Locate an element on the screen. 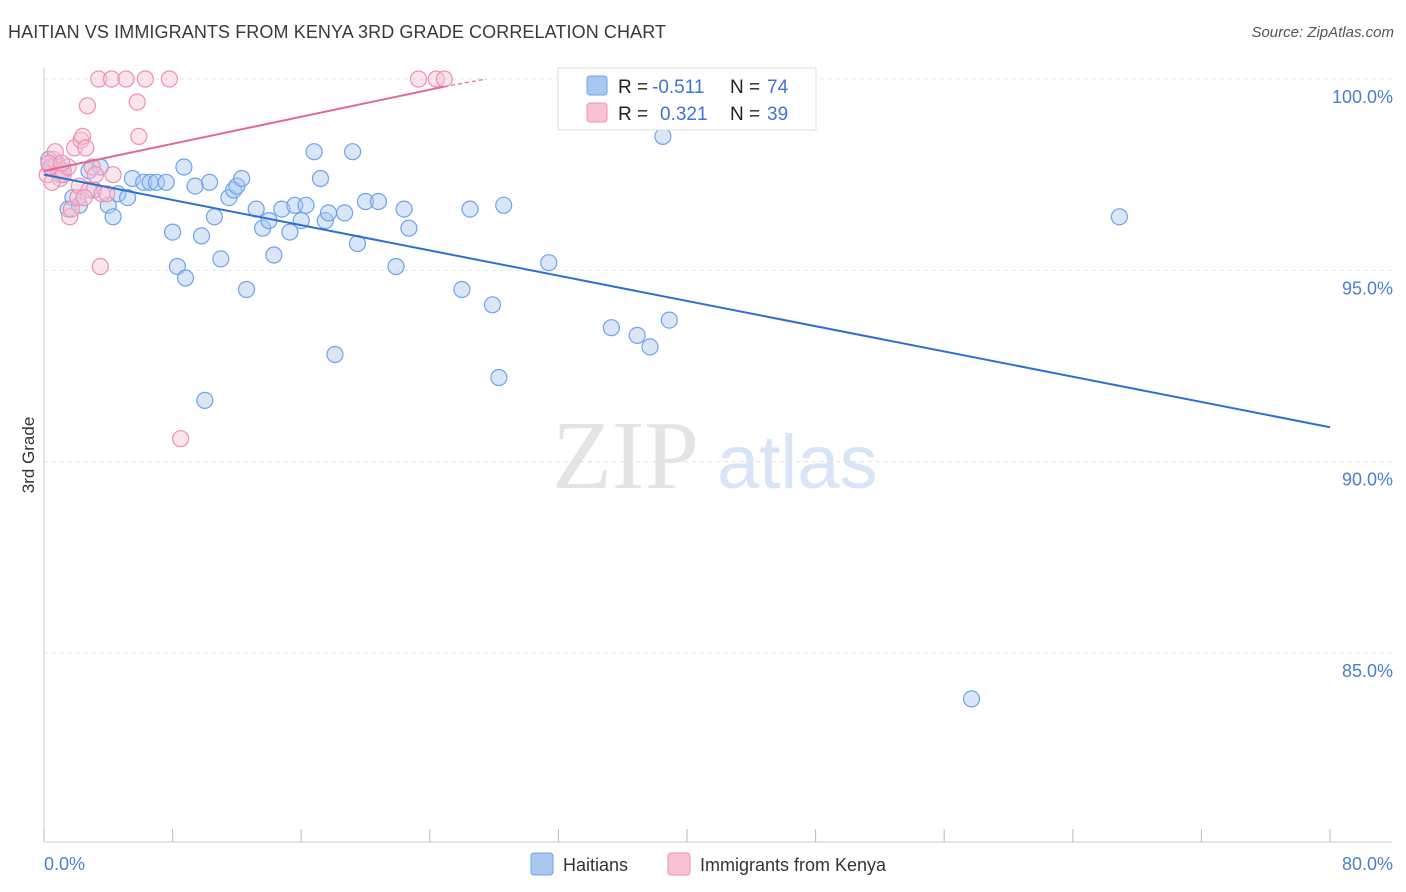  y-tick-labels: 85.0% 90.0% 95.0% 100.0% is located at coordinates (1362, 384).